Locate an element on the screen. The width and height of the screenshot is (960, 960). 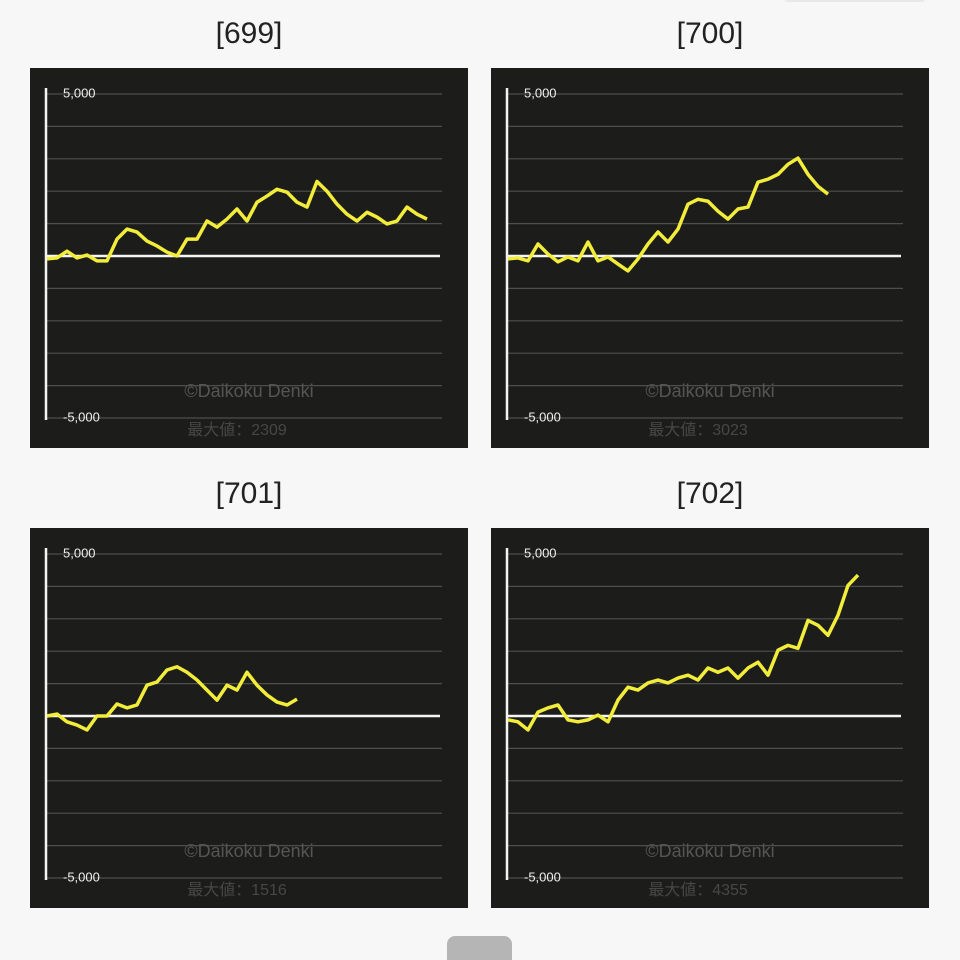
chart-title: [699] is located at coordinates (249, 33).